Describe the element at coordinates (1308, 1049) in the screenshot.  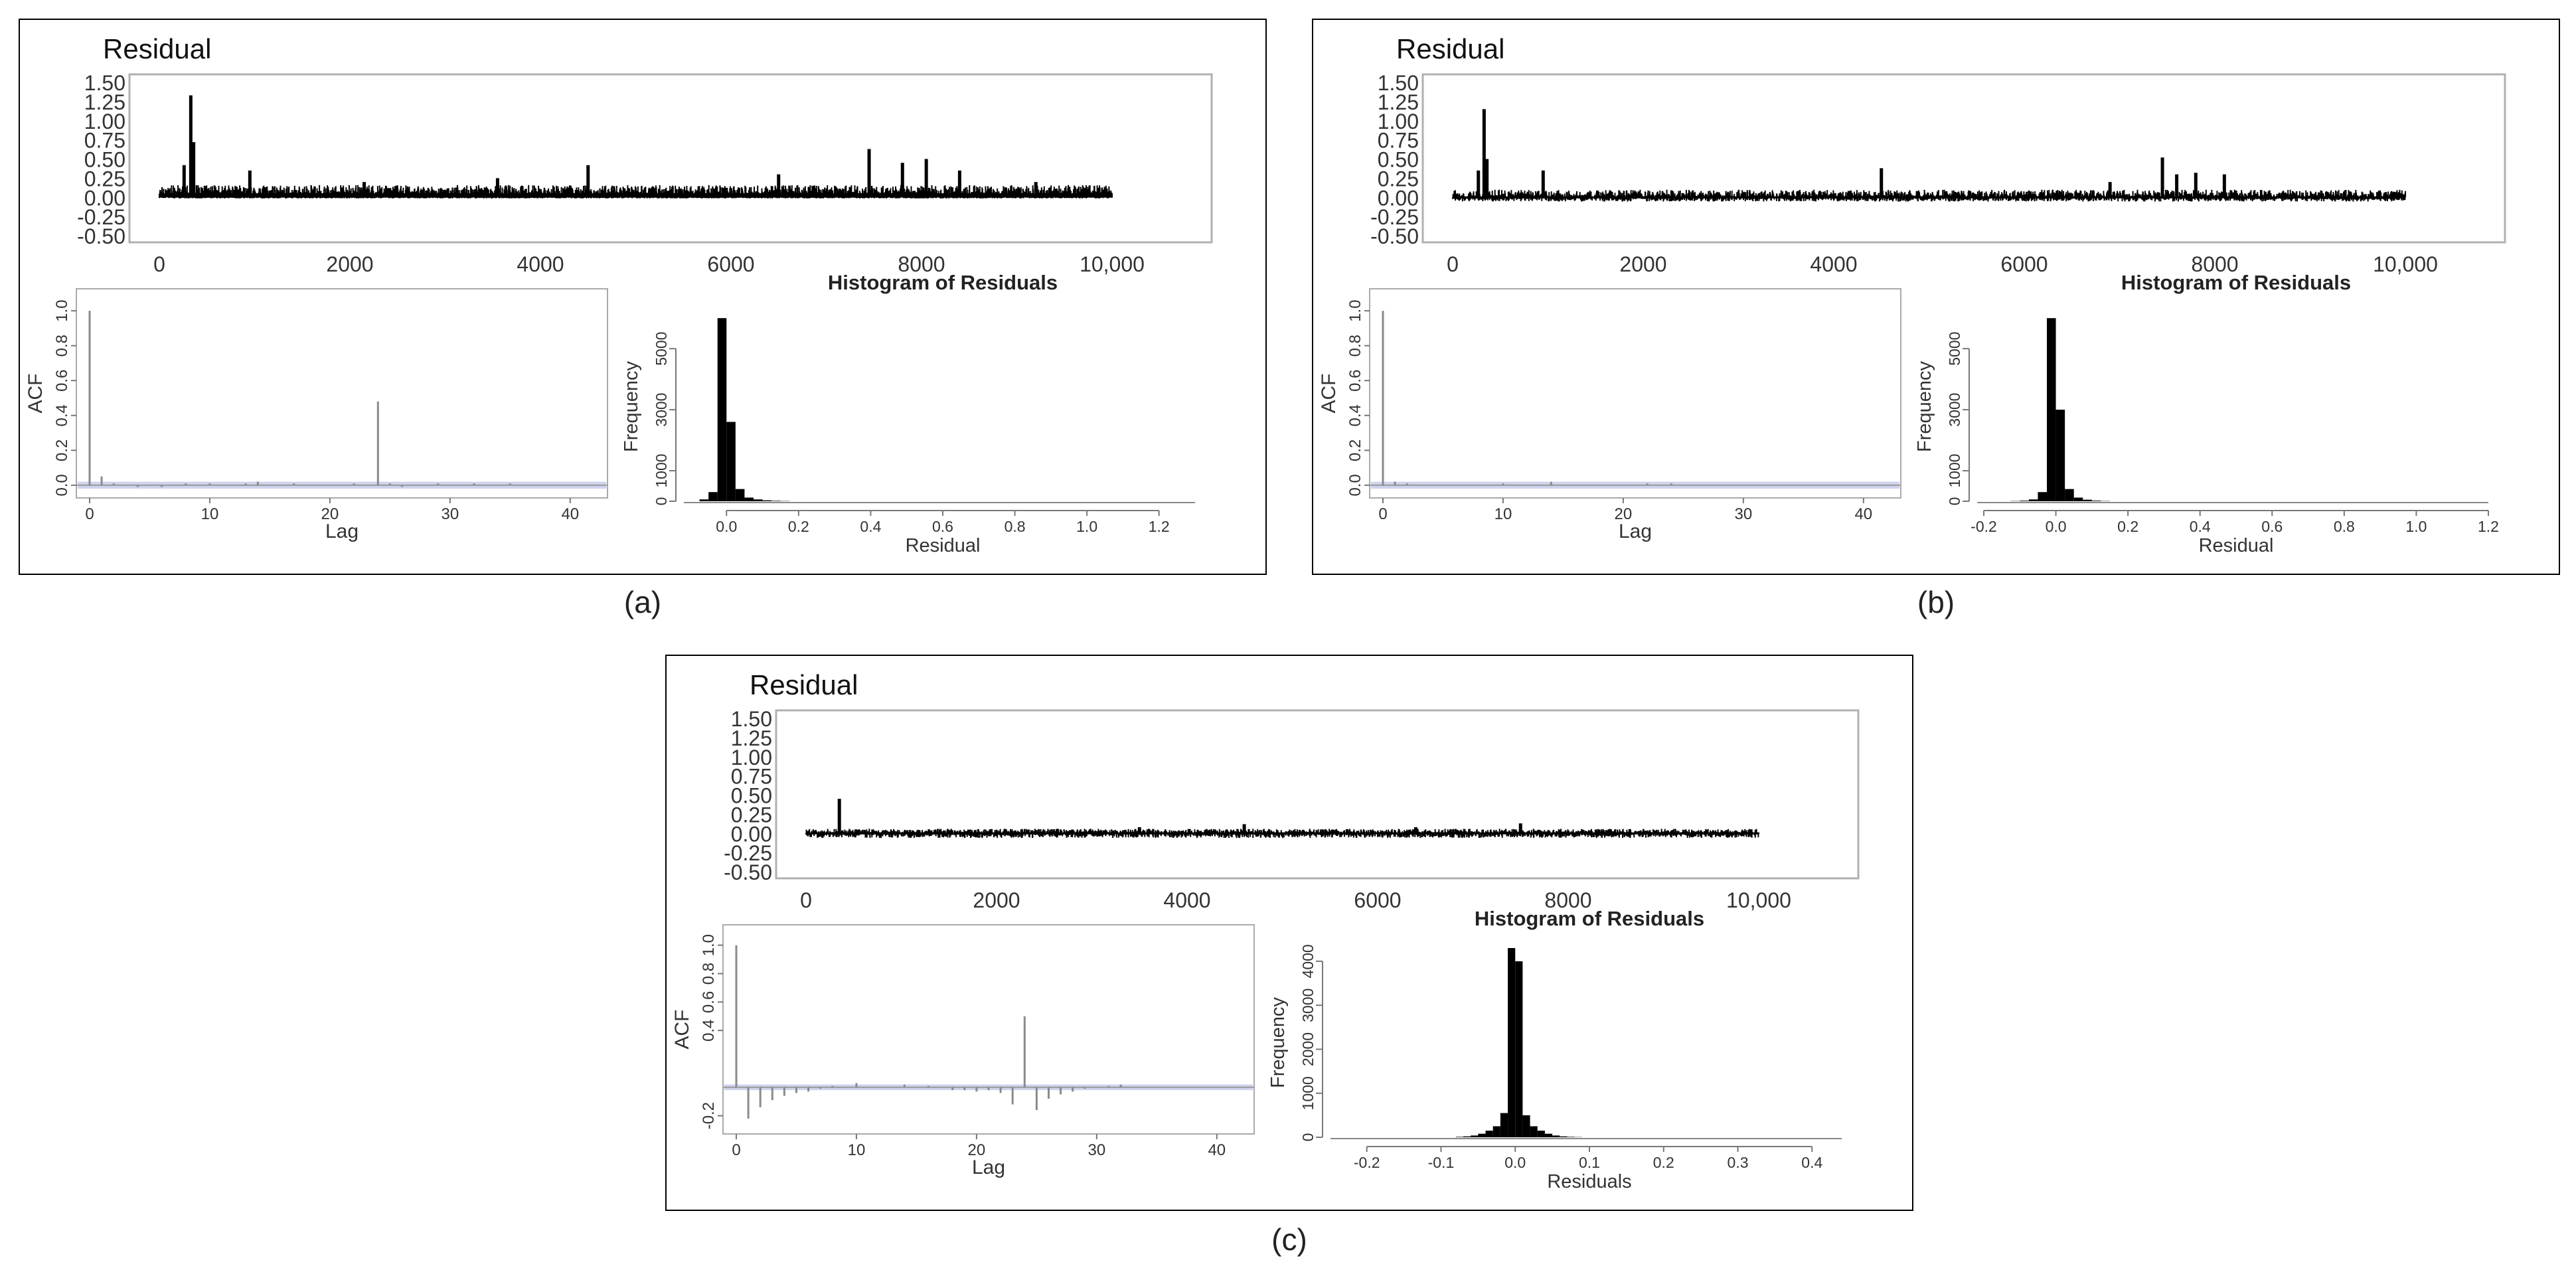
I see `histogram-ytick-label: 2000` at that location.